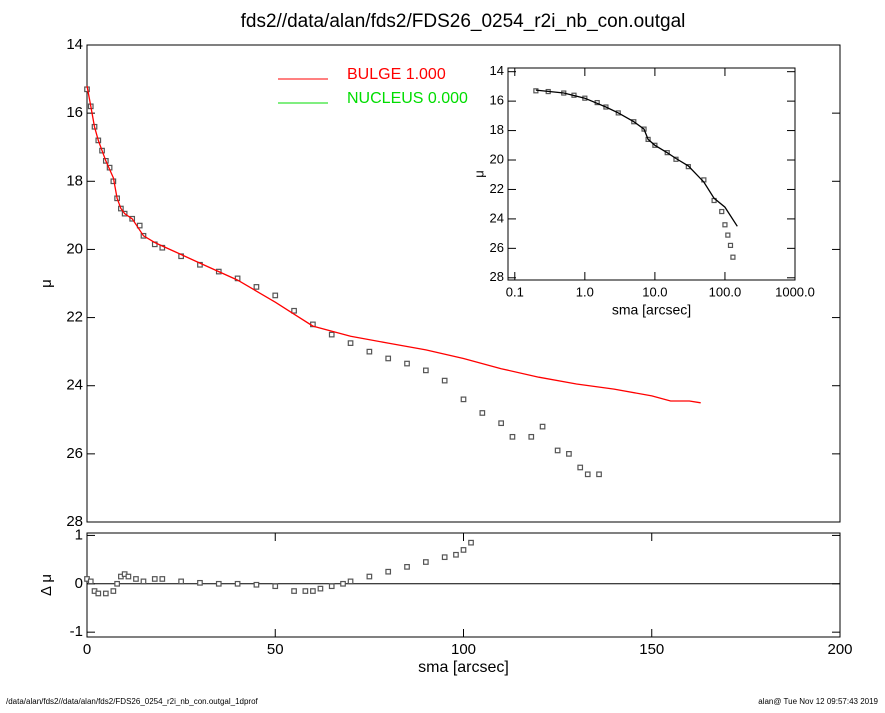  What do you see at coordinates (636, 158) in the screenshot?
I see `model-line` at bounding box center [636, 158].